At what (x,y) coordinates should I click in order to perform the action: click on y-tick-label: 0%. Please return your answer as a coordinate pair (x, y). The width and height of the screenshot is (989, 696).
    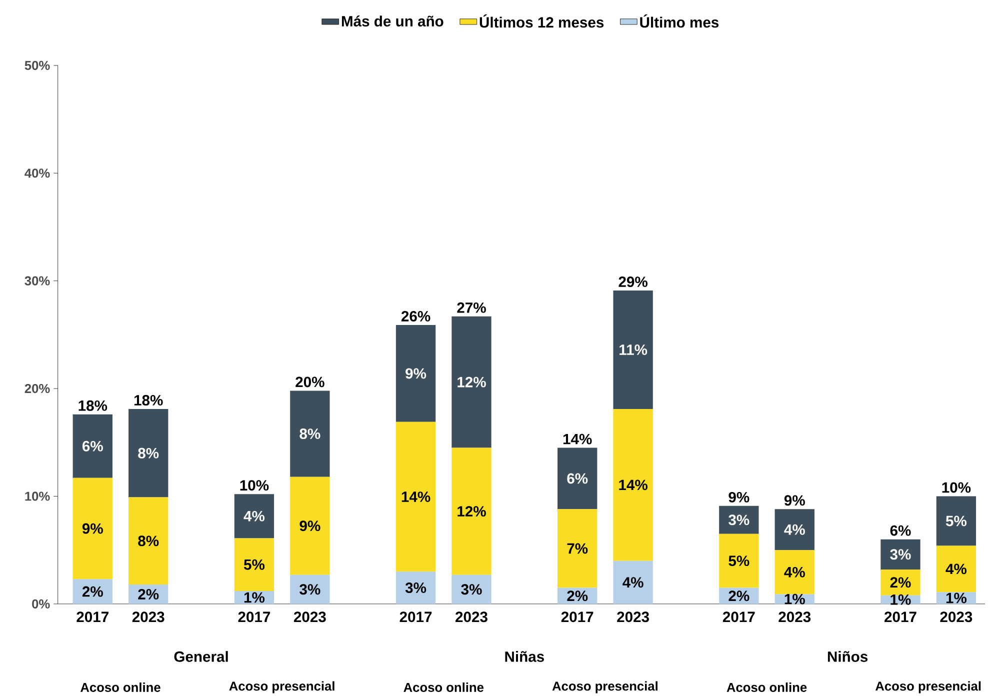
    Looking at the image, I should click on (41, 603).